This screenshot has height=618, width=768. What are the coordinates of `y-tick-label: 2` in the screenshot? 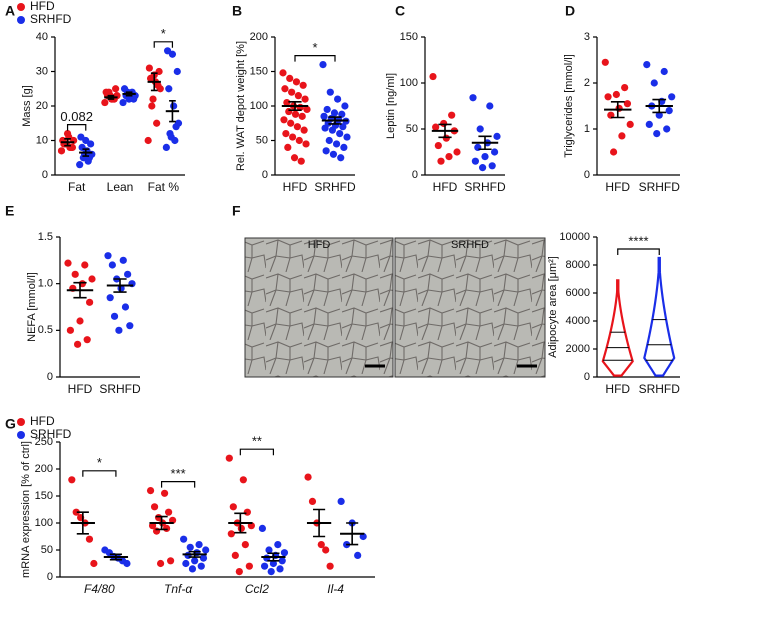 It's located at (587, 83).